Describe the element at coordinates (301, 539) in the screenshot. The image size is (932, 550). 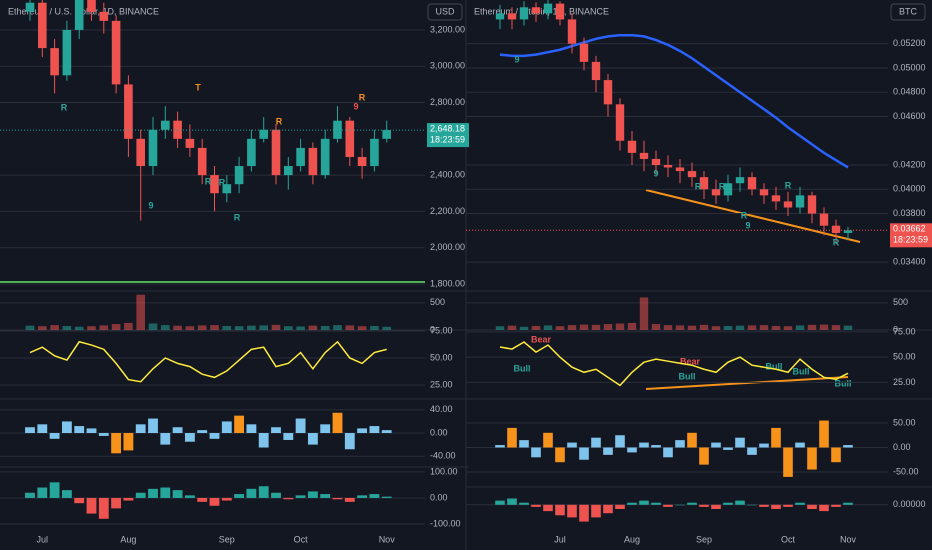
I see `x-tick-label: Oct` at that location.